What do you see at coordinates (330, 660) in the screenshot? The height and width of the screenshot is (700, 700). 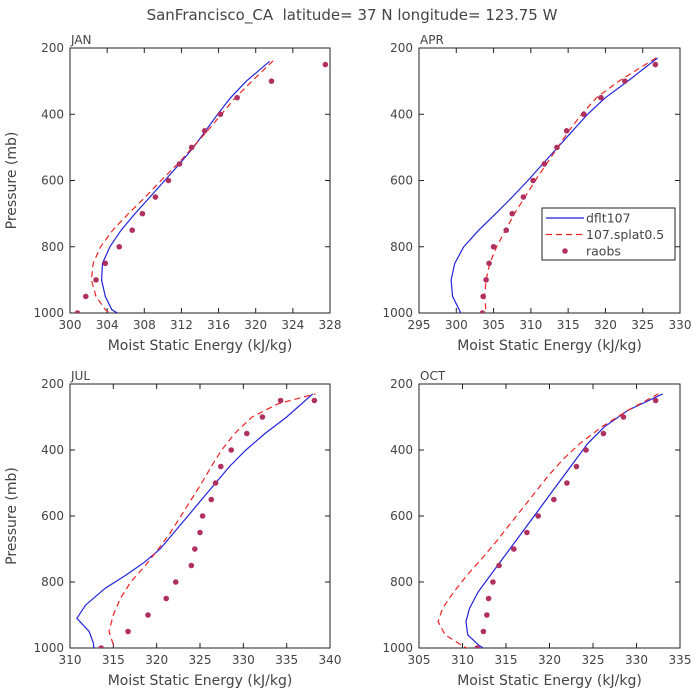 I see `x-tick-label: 340` at bounding box center [330, 660].